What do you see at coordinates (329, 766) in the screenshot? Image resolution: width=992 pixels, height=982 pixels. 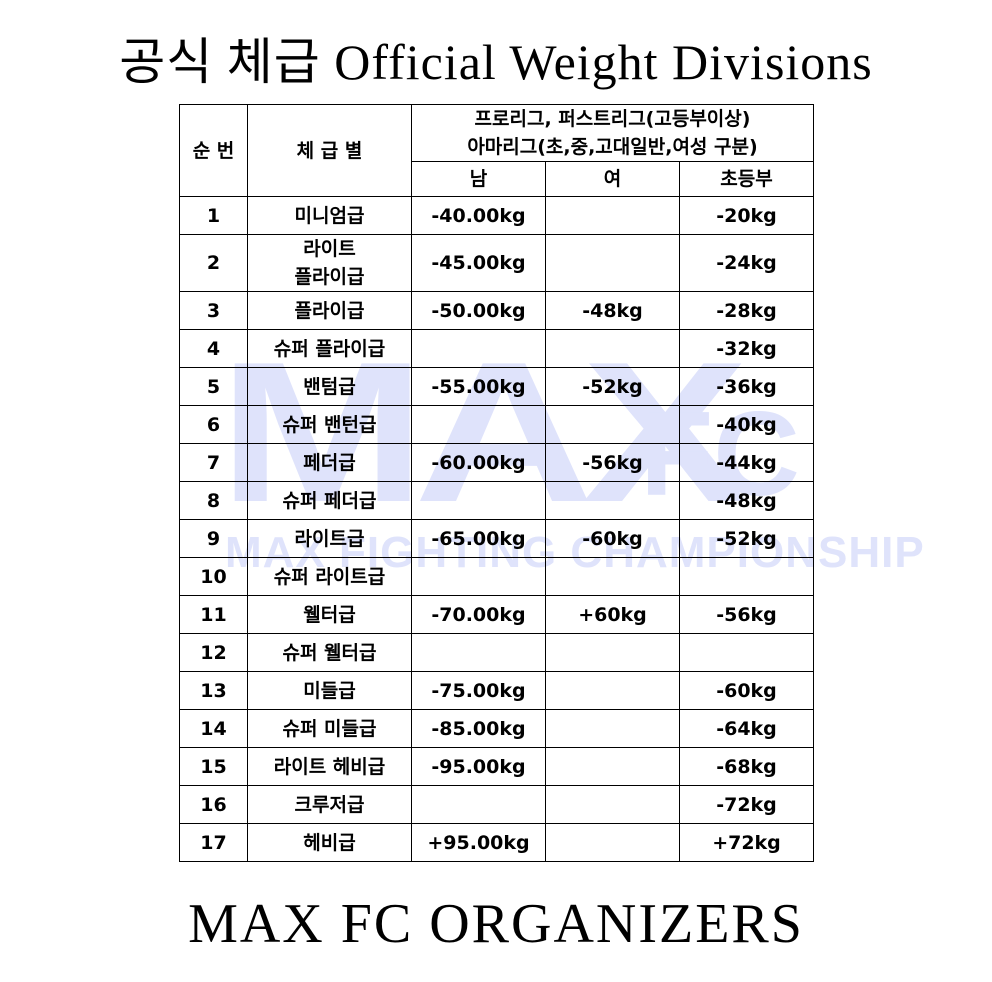 I see `division-cell: 라이트 헤비급` at bounding box center [329, 766].